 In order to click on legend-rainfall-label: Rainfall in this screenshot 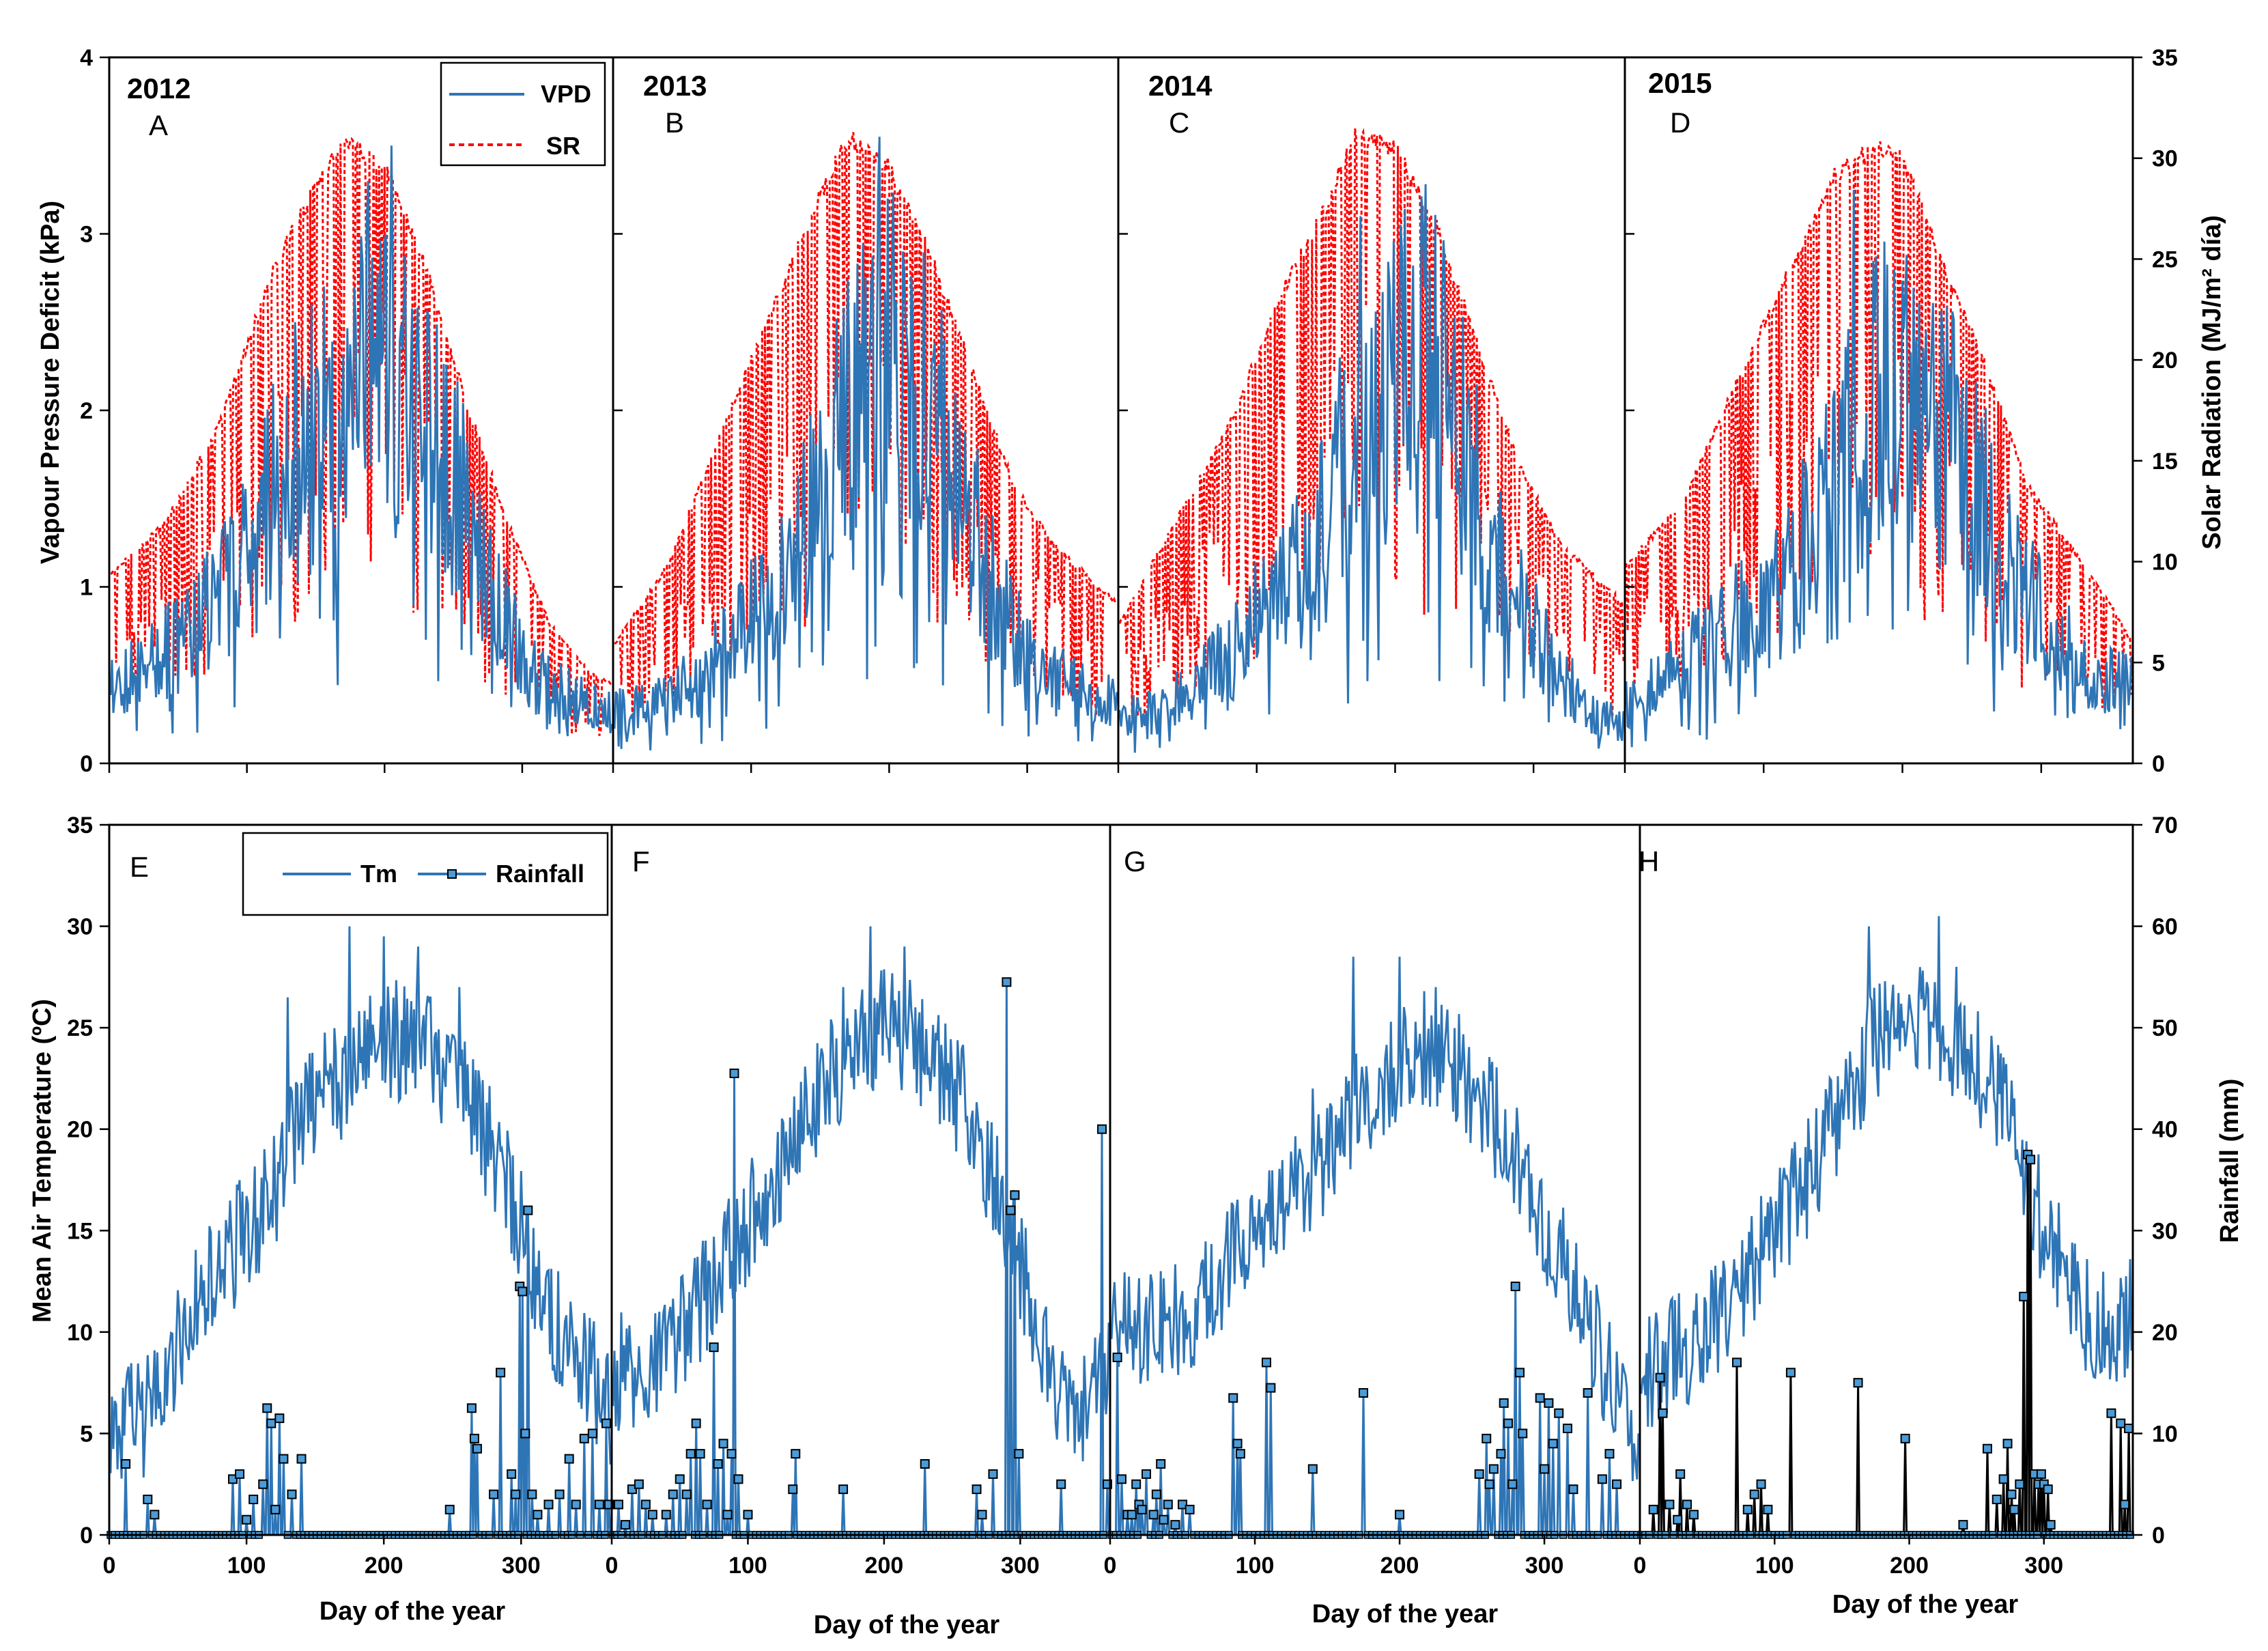, I will do `click(540, 874)`.